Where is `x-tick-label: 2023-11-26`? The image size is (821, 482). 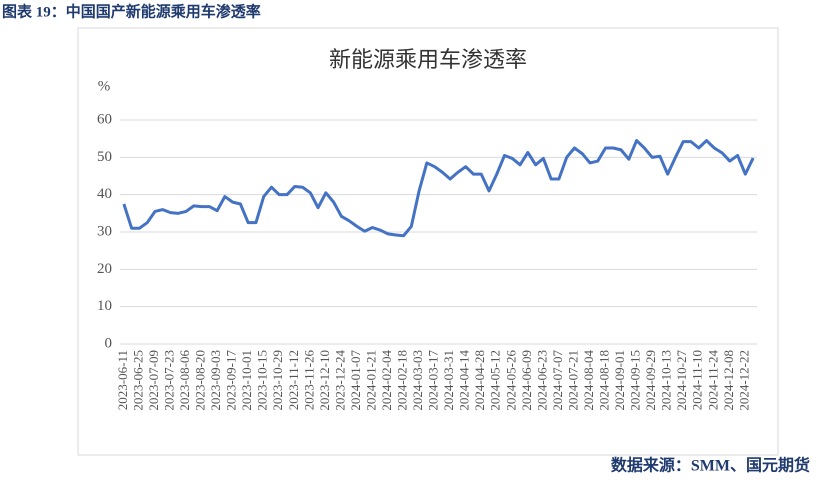 x-tick-label: 2023-11-26 is located at coordinates (308, 380).